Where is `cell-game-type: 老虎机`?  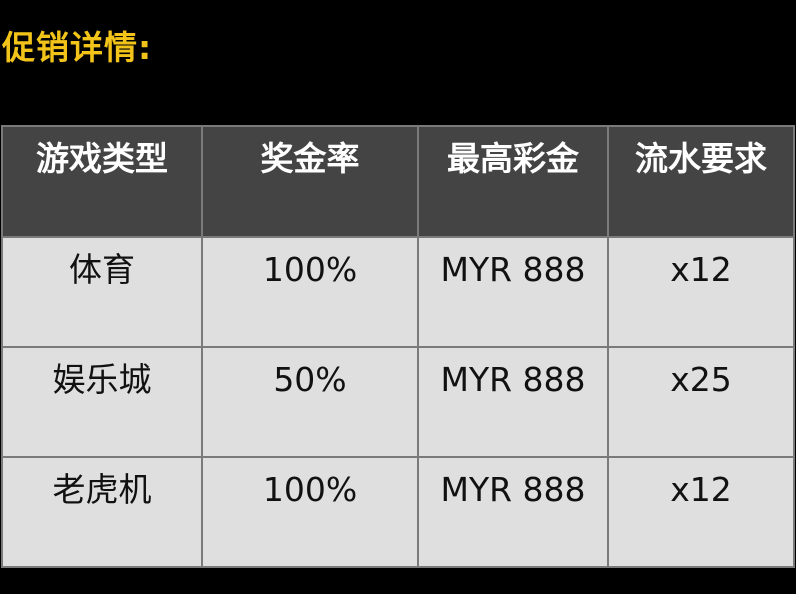
cell-game-type: 老虎机 is located at coordinates (102, 512).